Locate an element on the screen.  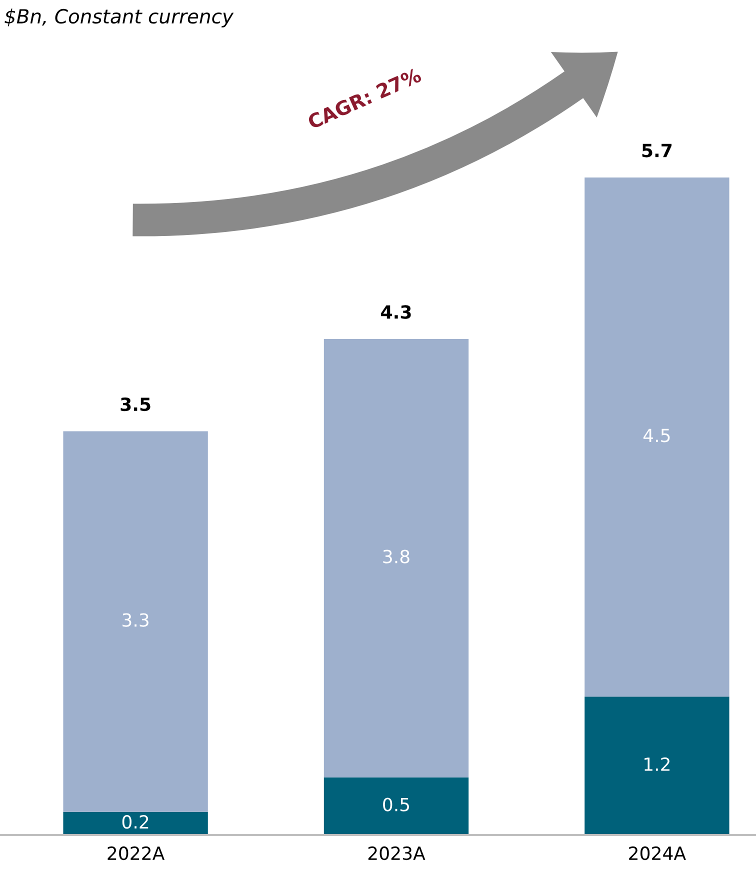
total-label: 5.7 is located at coordinates (657, 151).